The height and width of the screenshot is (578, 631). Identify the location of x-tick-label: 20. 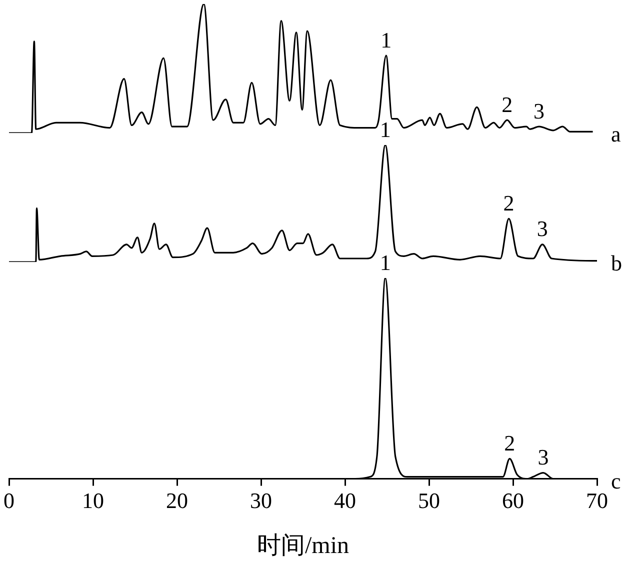
(177, 500).